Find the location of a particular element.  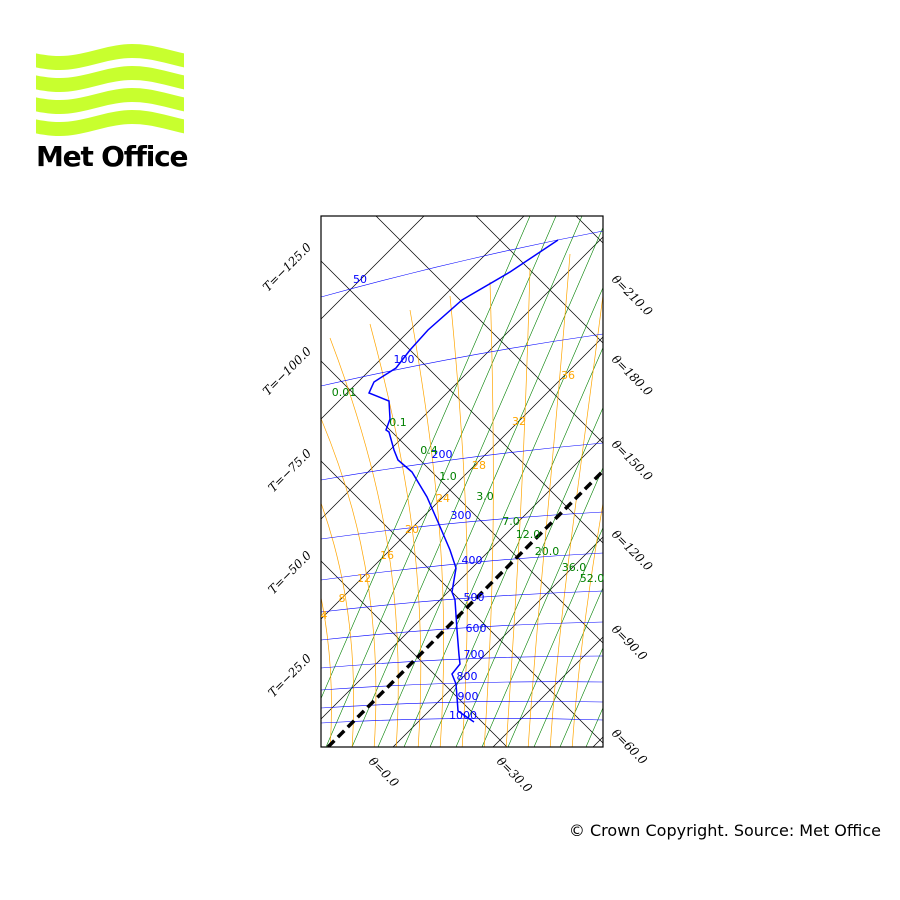

temperature-tick-label: T=−100.0 is located at coordinates (287, 371).